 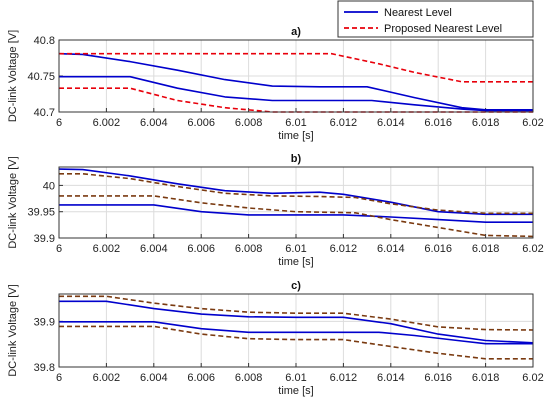 I want to click on legend-label: Nearest Level, so click(x=418, y=13).